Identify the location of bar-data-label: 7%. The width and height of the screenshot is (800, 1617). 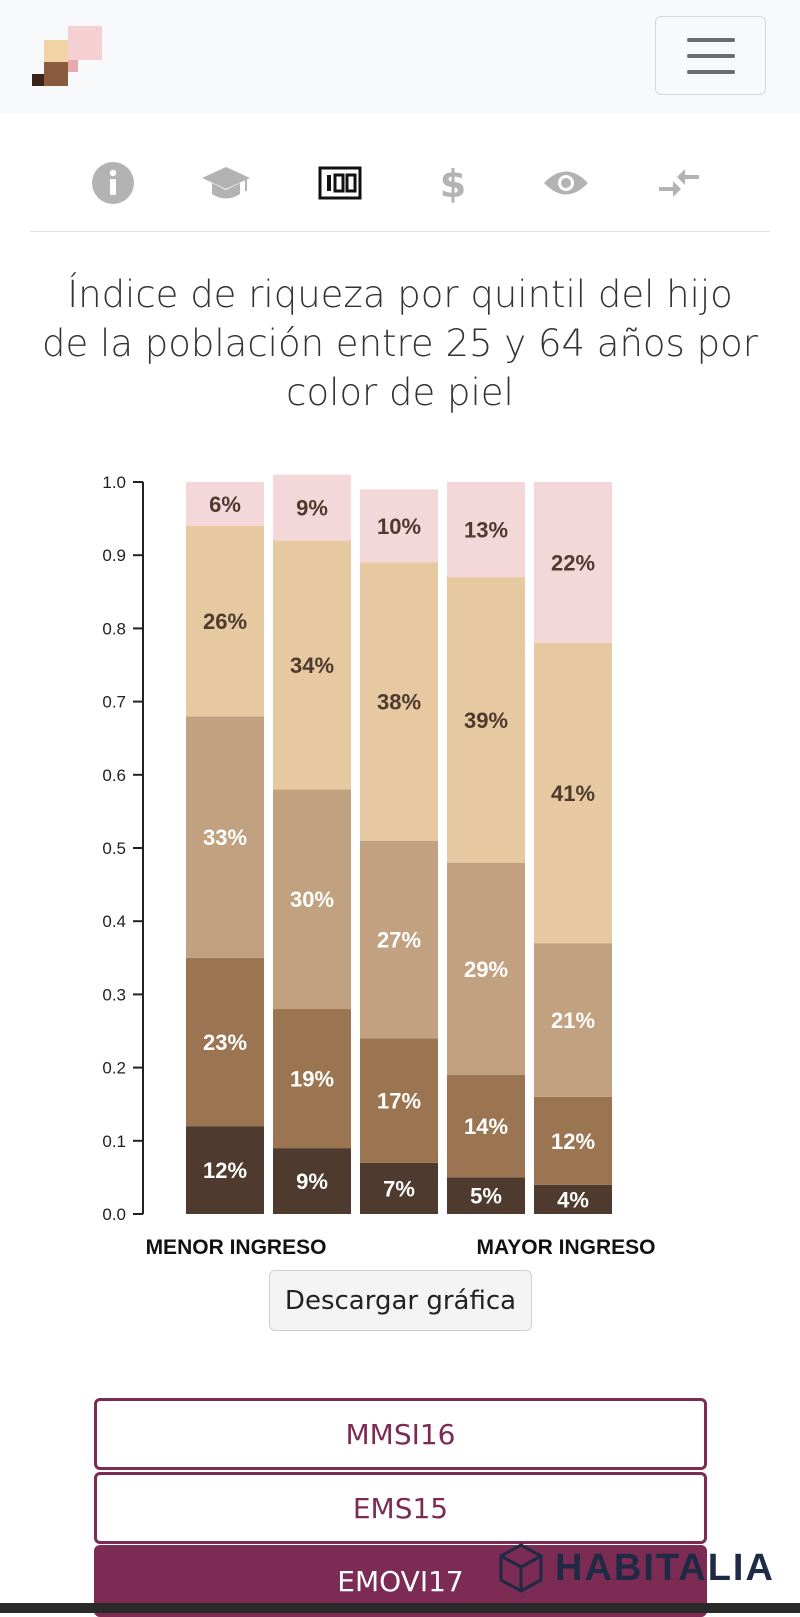
(399, 1188).